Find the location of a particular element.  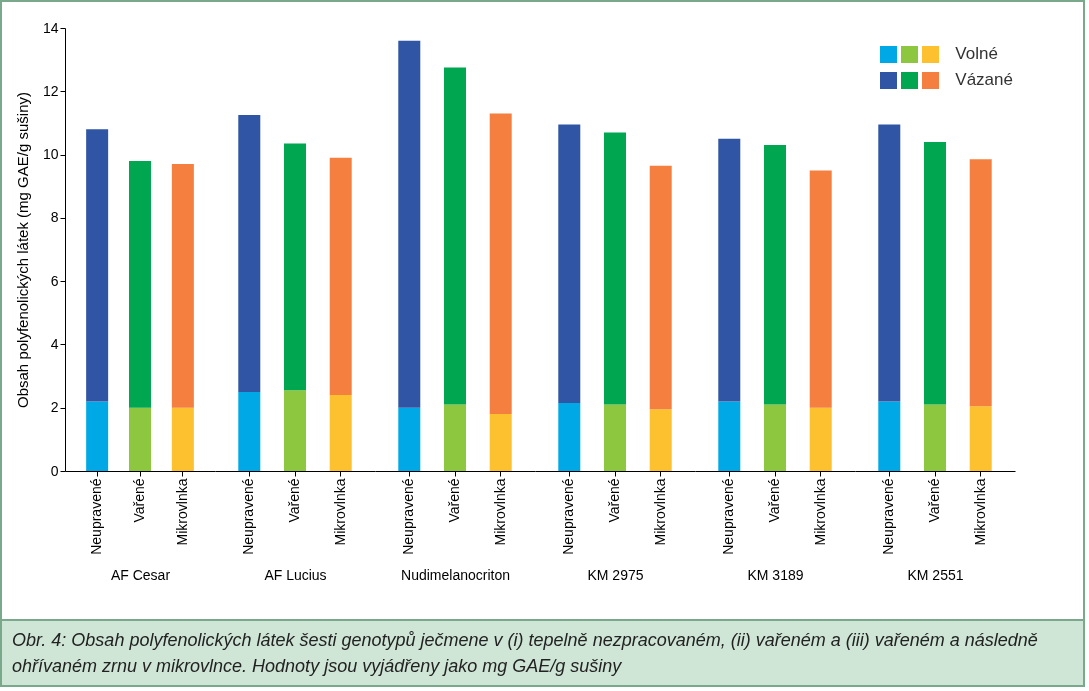

y-tick-label: 4 is located at coordinates (54, 343).